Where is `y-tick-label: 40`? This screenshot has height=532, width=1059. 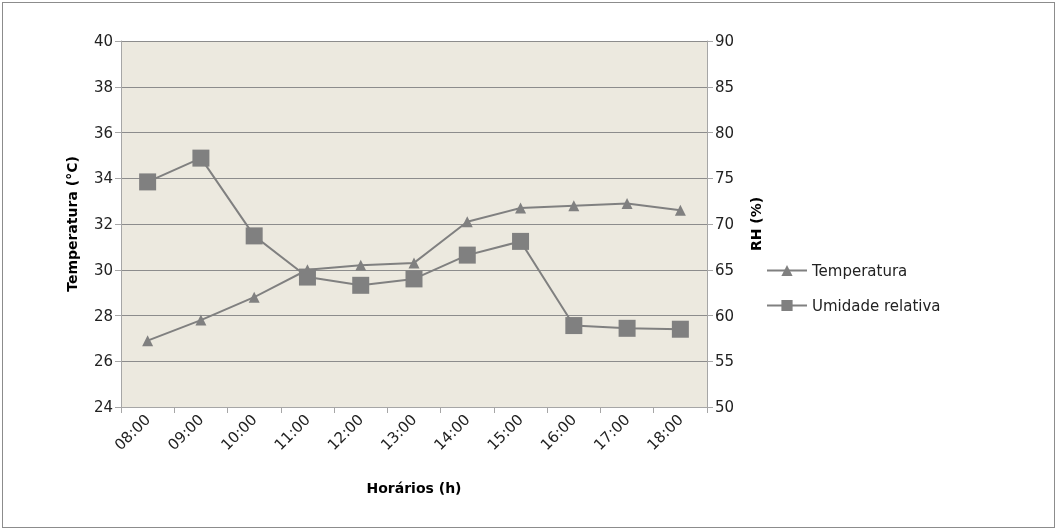 y-tick-label: 40 is located at coordinates (103, 41).